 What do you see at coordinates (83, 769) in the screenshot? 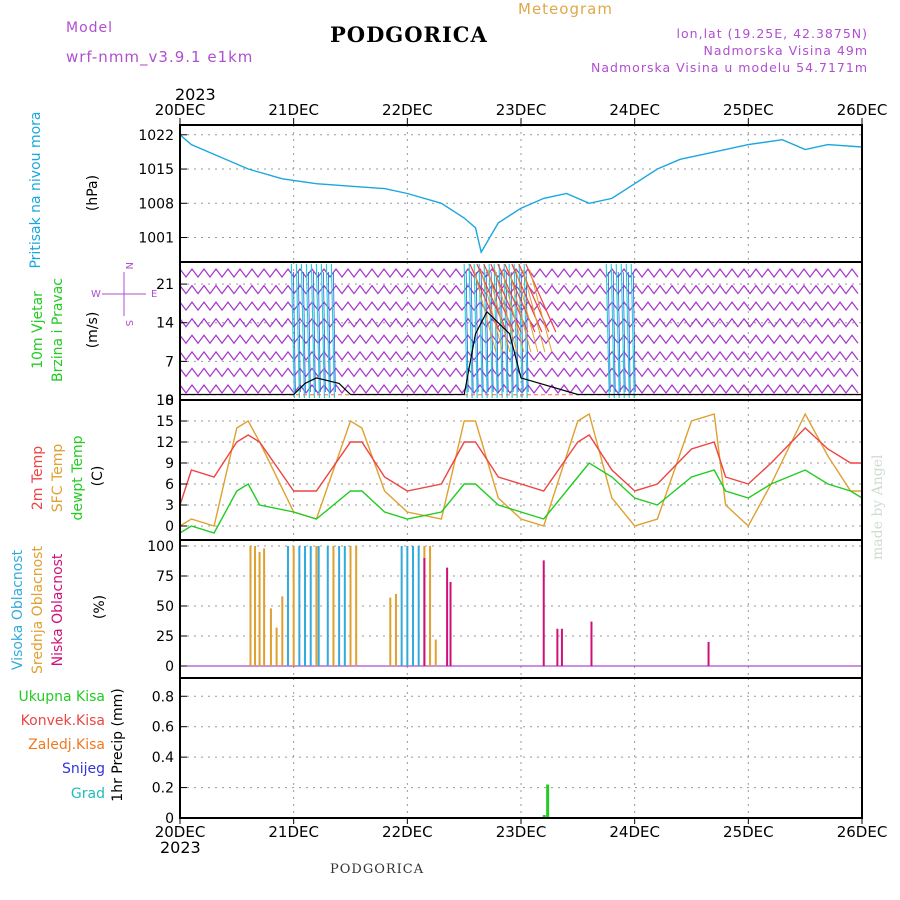
I see `precip-legend-snow: Snijeg` at bounding box center [83, 769].